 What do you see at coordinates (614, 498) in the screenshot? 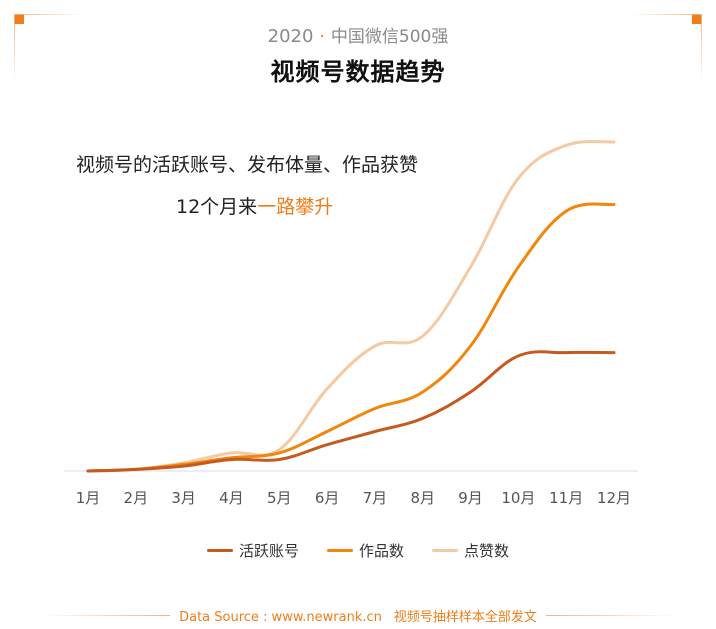
I see `x-tick-label: 12月` at bounding box center [614, 498].